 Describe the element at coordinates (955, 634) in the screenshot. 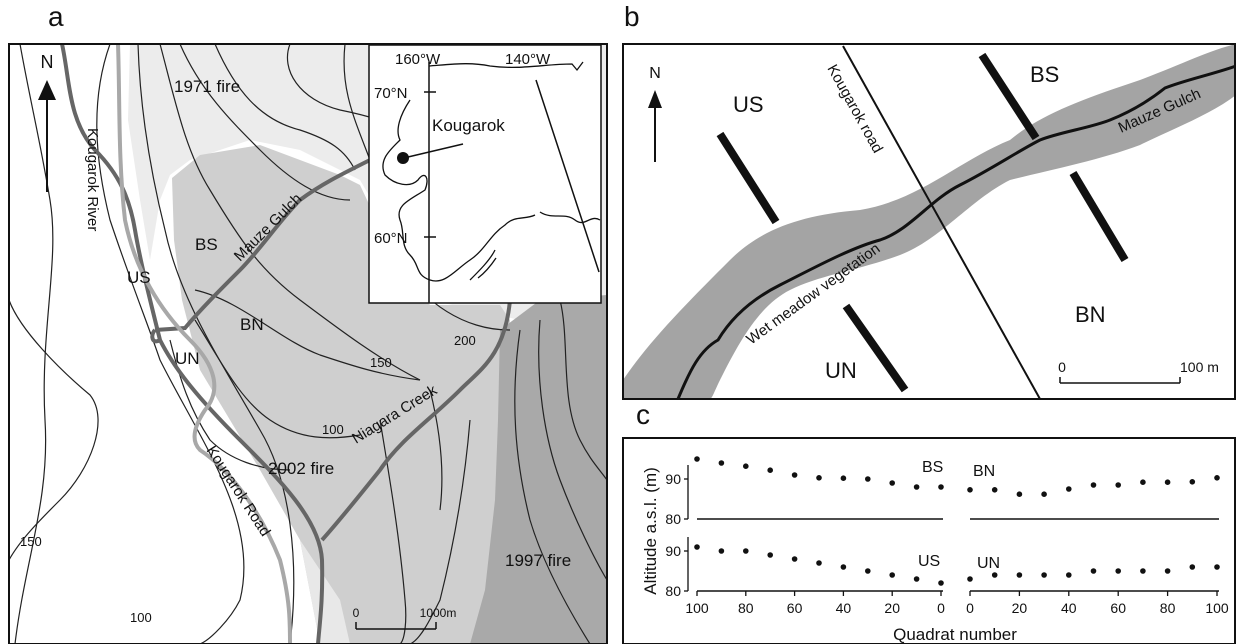

I see `x-axis-label: Quadrat number` at that location.